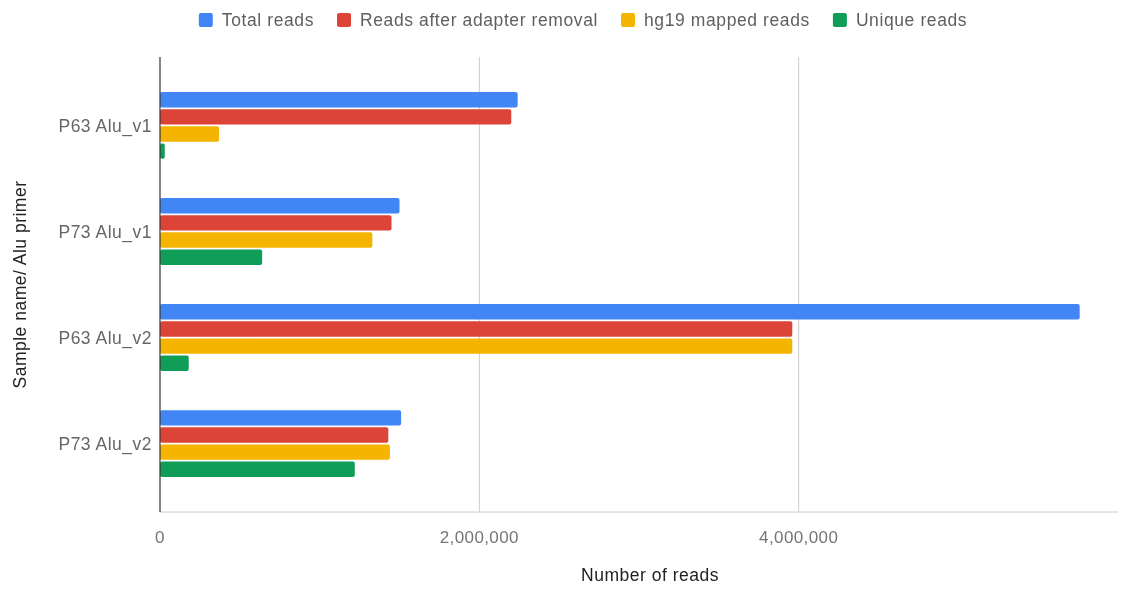  What do you see at coordinates (727, 20) in the screenshot?
I see `legend-label: hg19 mapped reads` at bounding box center [727, 20].